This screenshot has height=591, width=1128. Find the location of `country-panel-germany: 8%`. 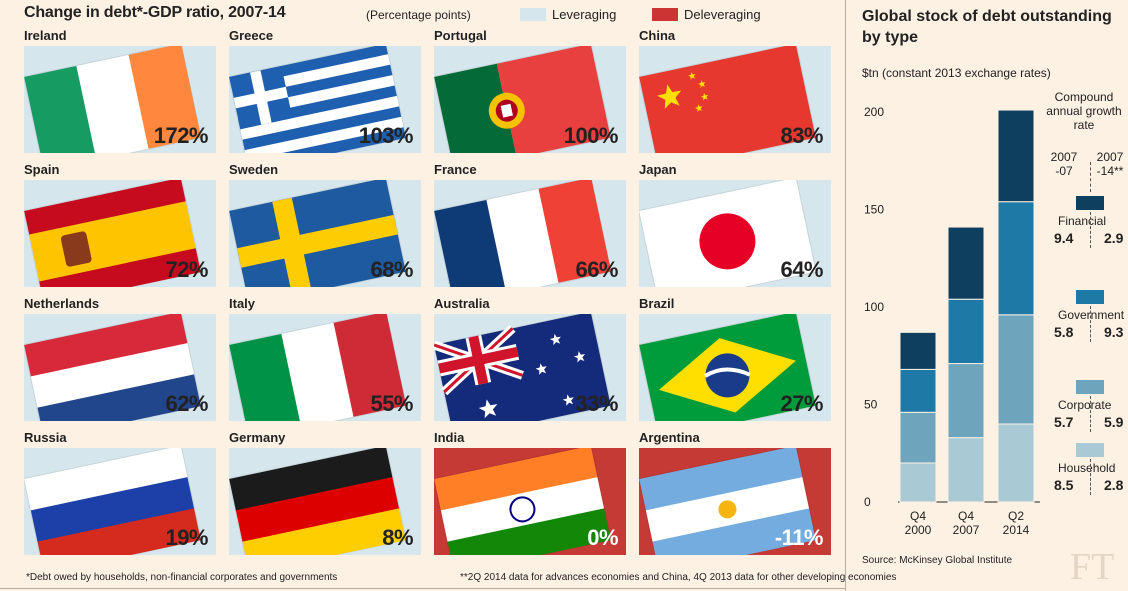

country-panel-germany: 8% is located at coordinates (325, 501).